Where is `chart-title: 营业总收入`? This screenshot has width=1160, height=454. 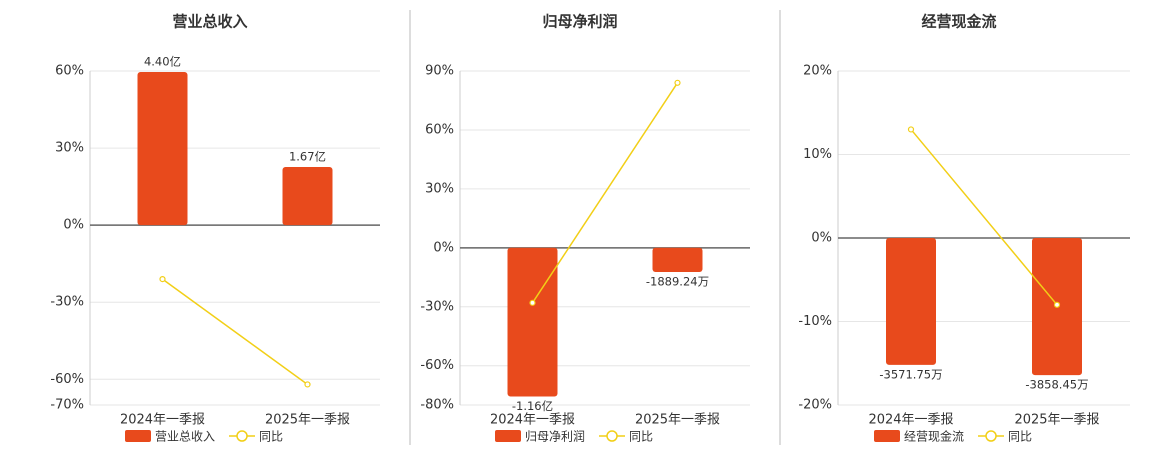 chart-title: 营业总收入 is located at coordinates (209, 22).